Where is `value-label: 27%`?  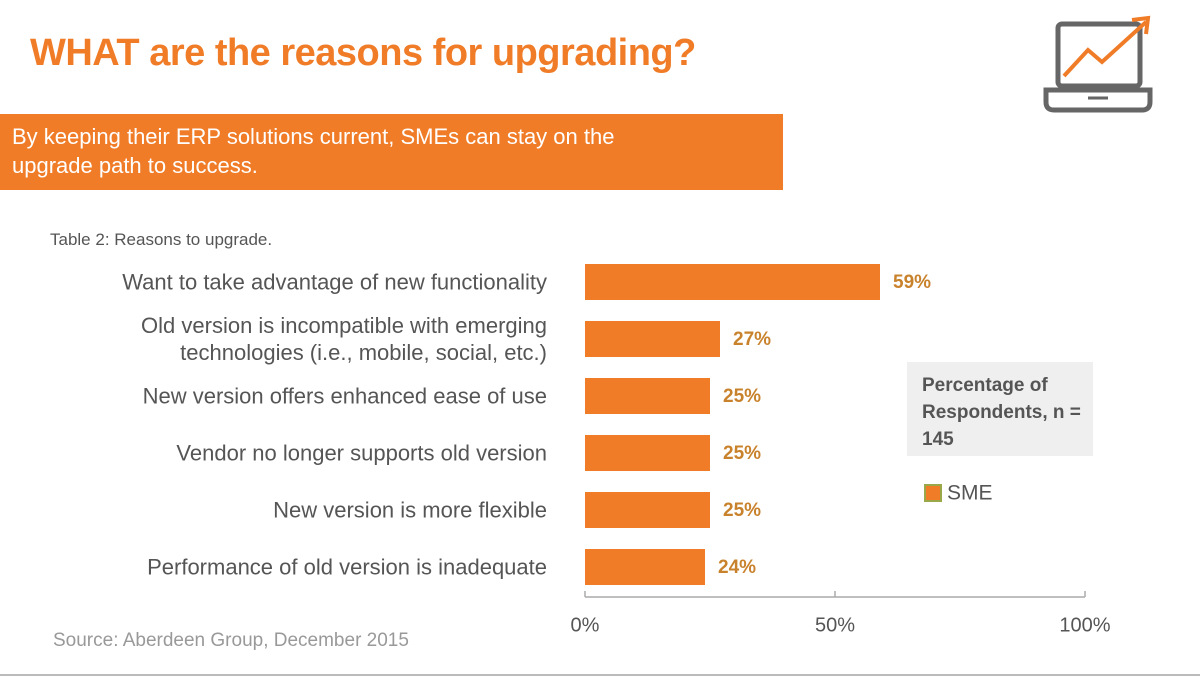 value-label: 27% is located at coordinates (752, 339).